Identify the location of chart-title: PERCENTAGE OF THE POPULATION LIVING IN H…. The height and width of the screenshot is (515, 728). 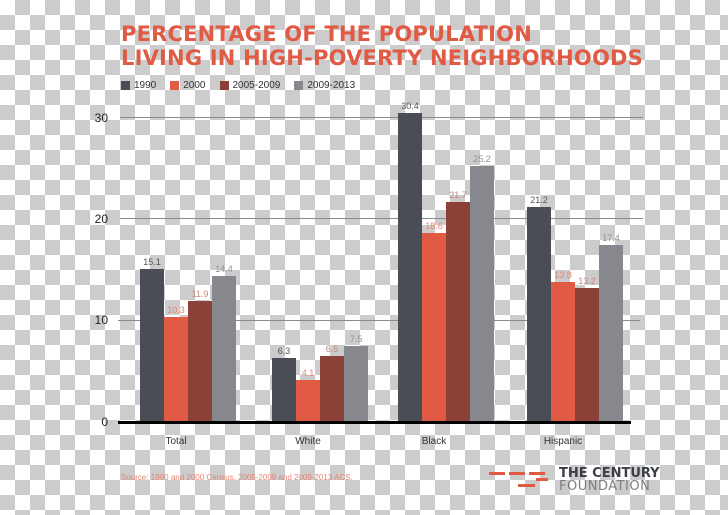
(382, 46).